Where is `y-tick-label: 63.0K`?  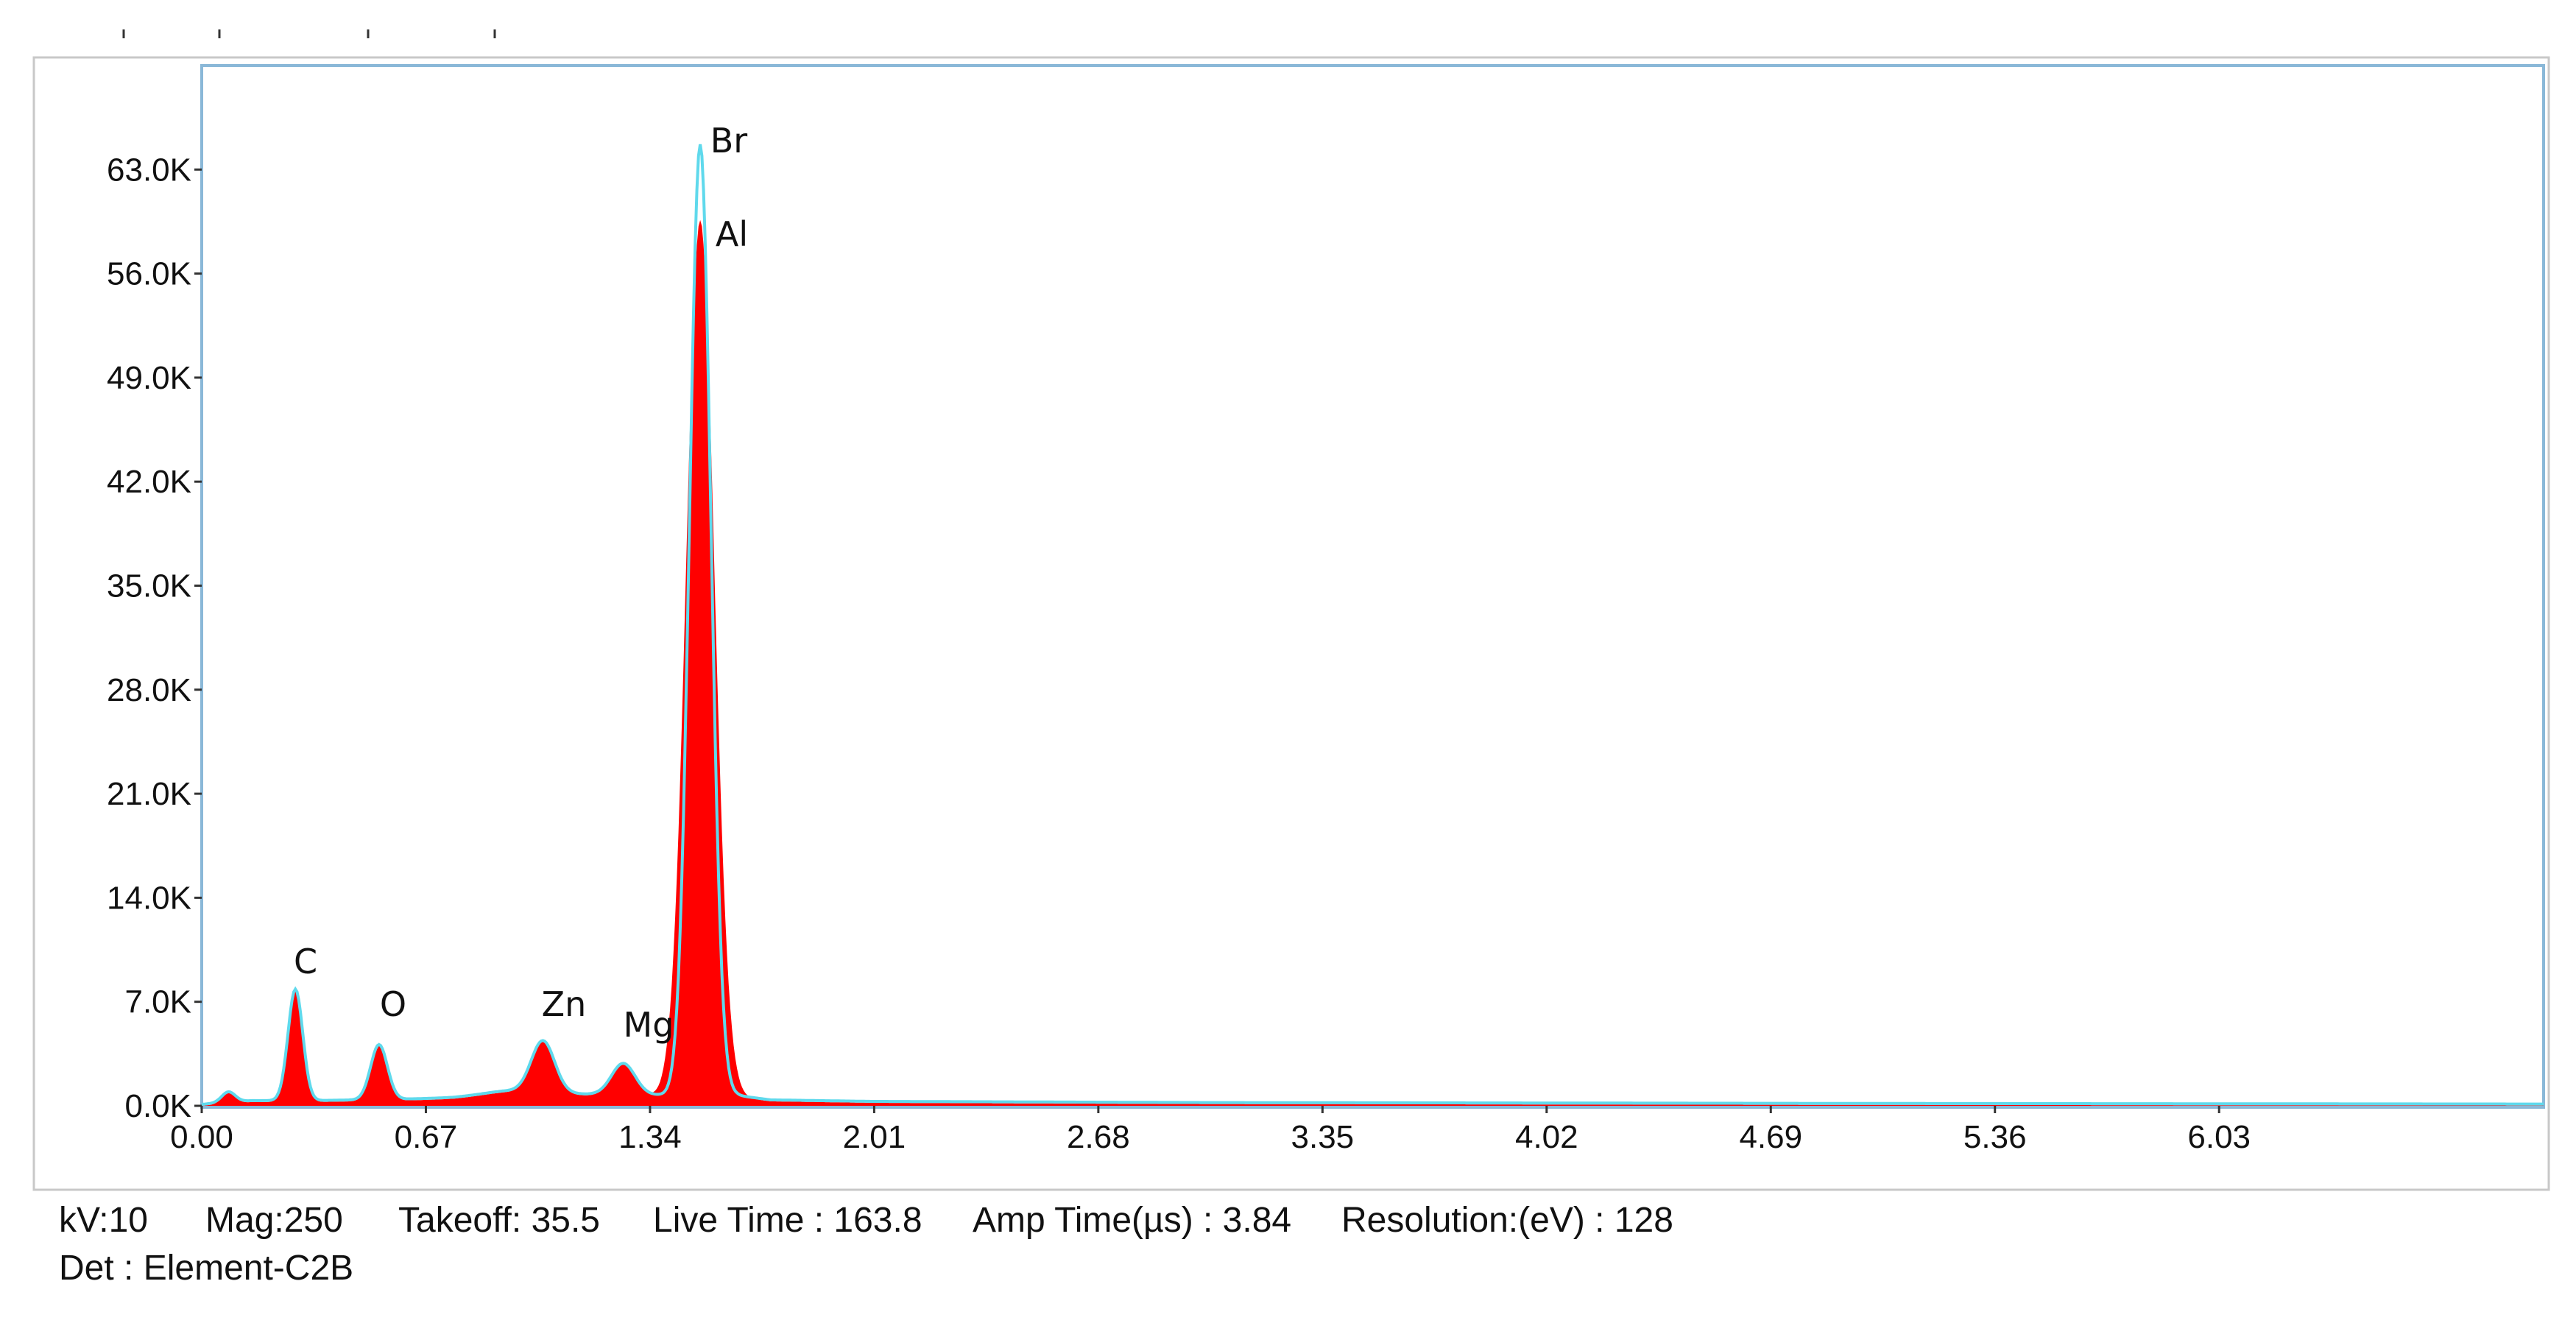
y-tick-label: 63.0K is located at coordinates (149, 170).